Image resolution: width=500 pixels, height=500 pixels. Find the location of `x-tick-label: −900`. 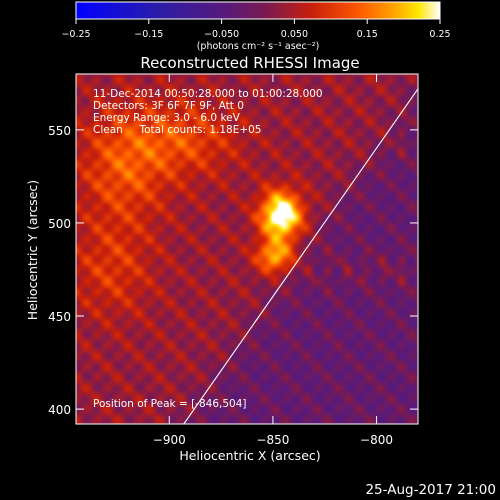

x-tick-label: −900 is located at coordinates (169, 440).